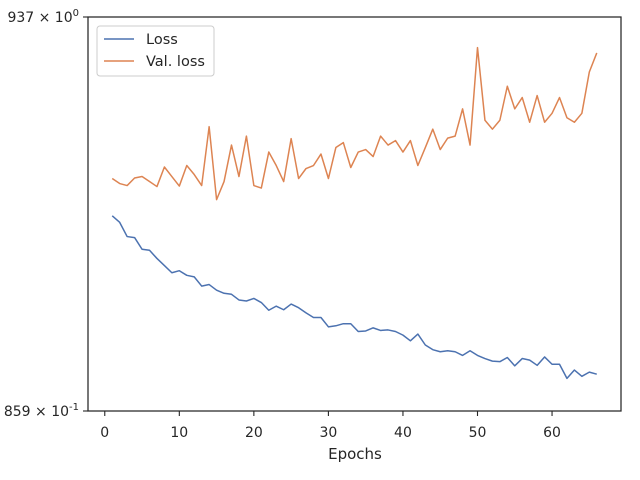 This screenshot has width=640, height=480. What do you see at coordinates (155, 51) in the screenshot?
I see `legend: Loss Val. loss` at bounding box center [155, 51].